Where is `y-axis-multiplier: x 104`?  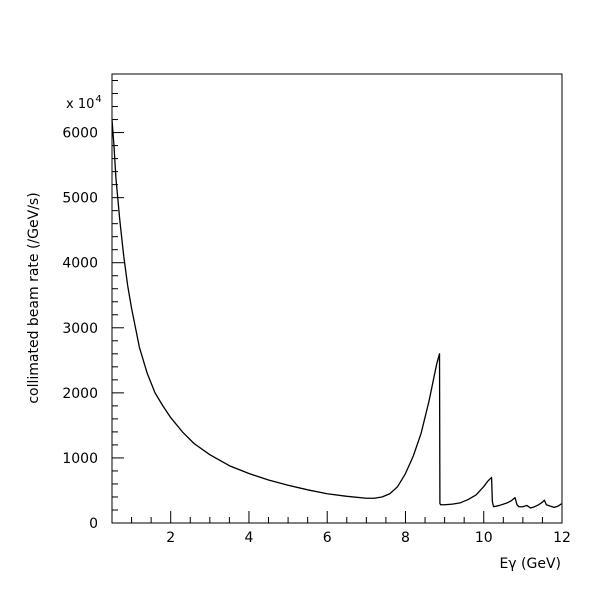 y-axis-multiplier: x 104 is located at coordinates (84, 103).